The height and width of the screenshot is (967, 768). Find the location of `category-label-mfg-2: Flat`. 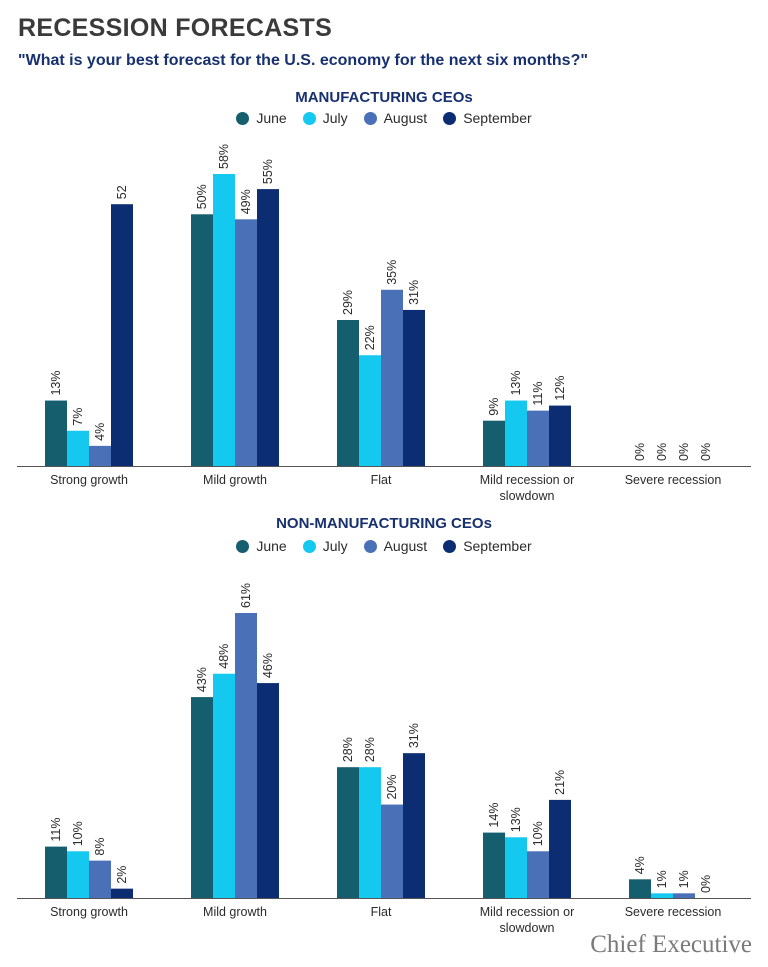

category-label-mfg-2: Flat is located at coordinates (381, 480).